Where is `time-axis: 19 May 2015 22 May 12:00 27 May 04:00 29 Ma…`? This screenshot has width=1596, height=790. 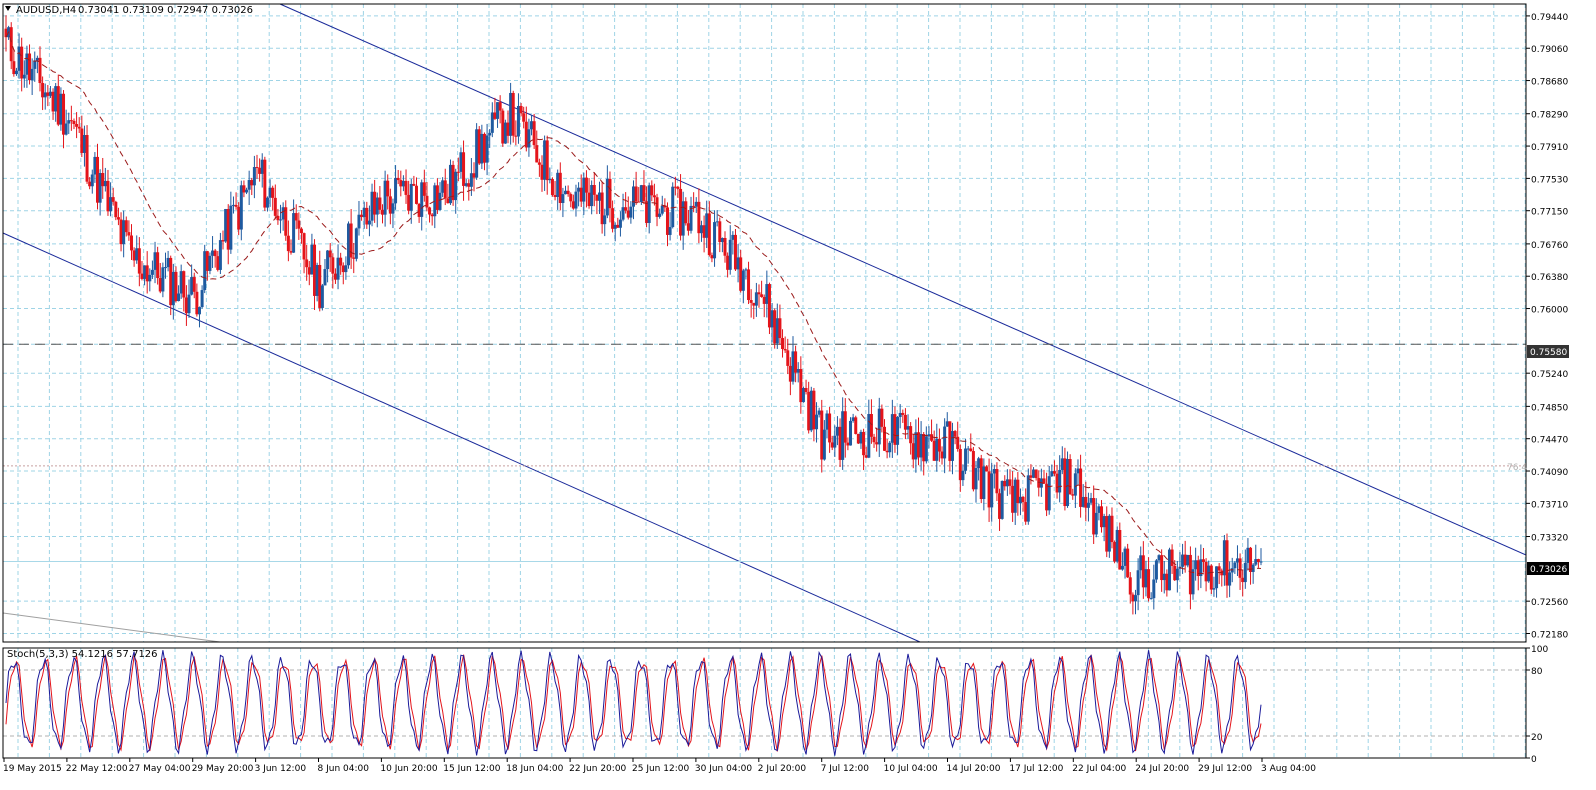
time-axis: 19 May 2015 22 May 12:00 27 May 04:00 29 Ma… is located at coordinates (659, 766).